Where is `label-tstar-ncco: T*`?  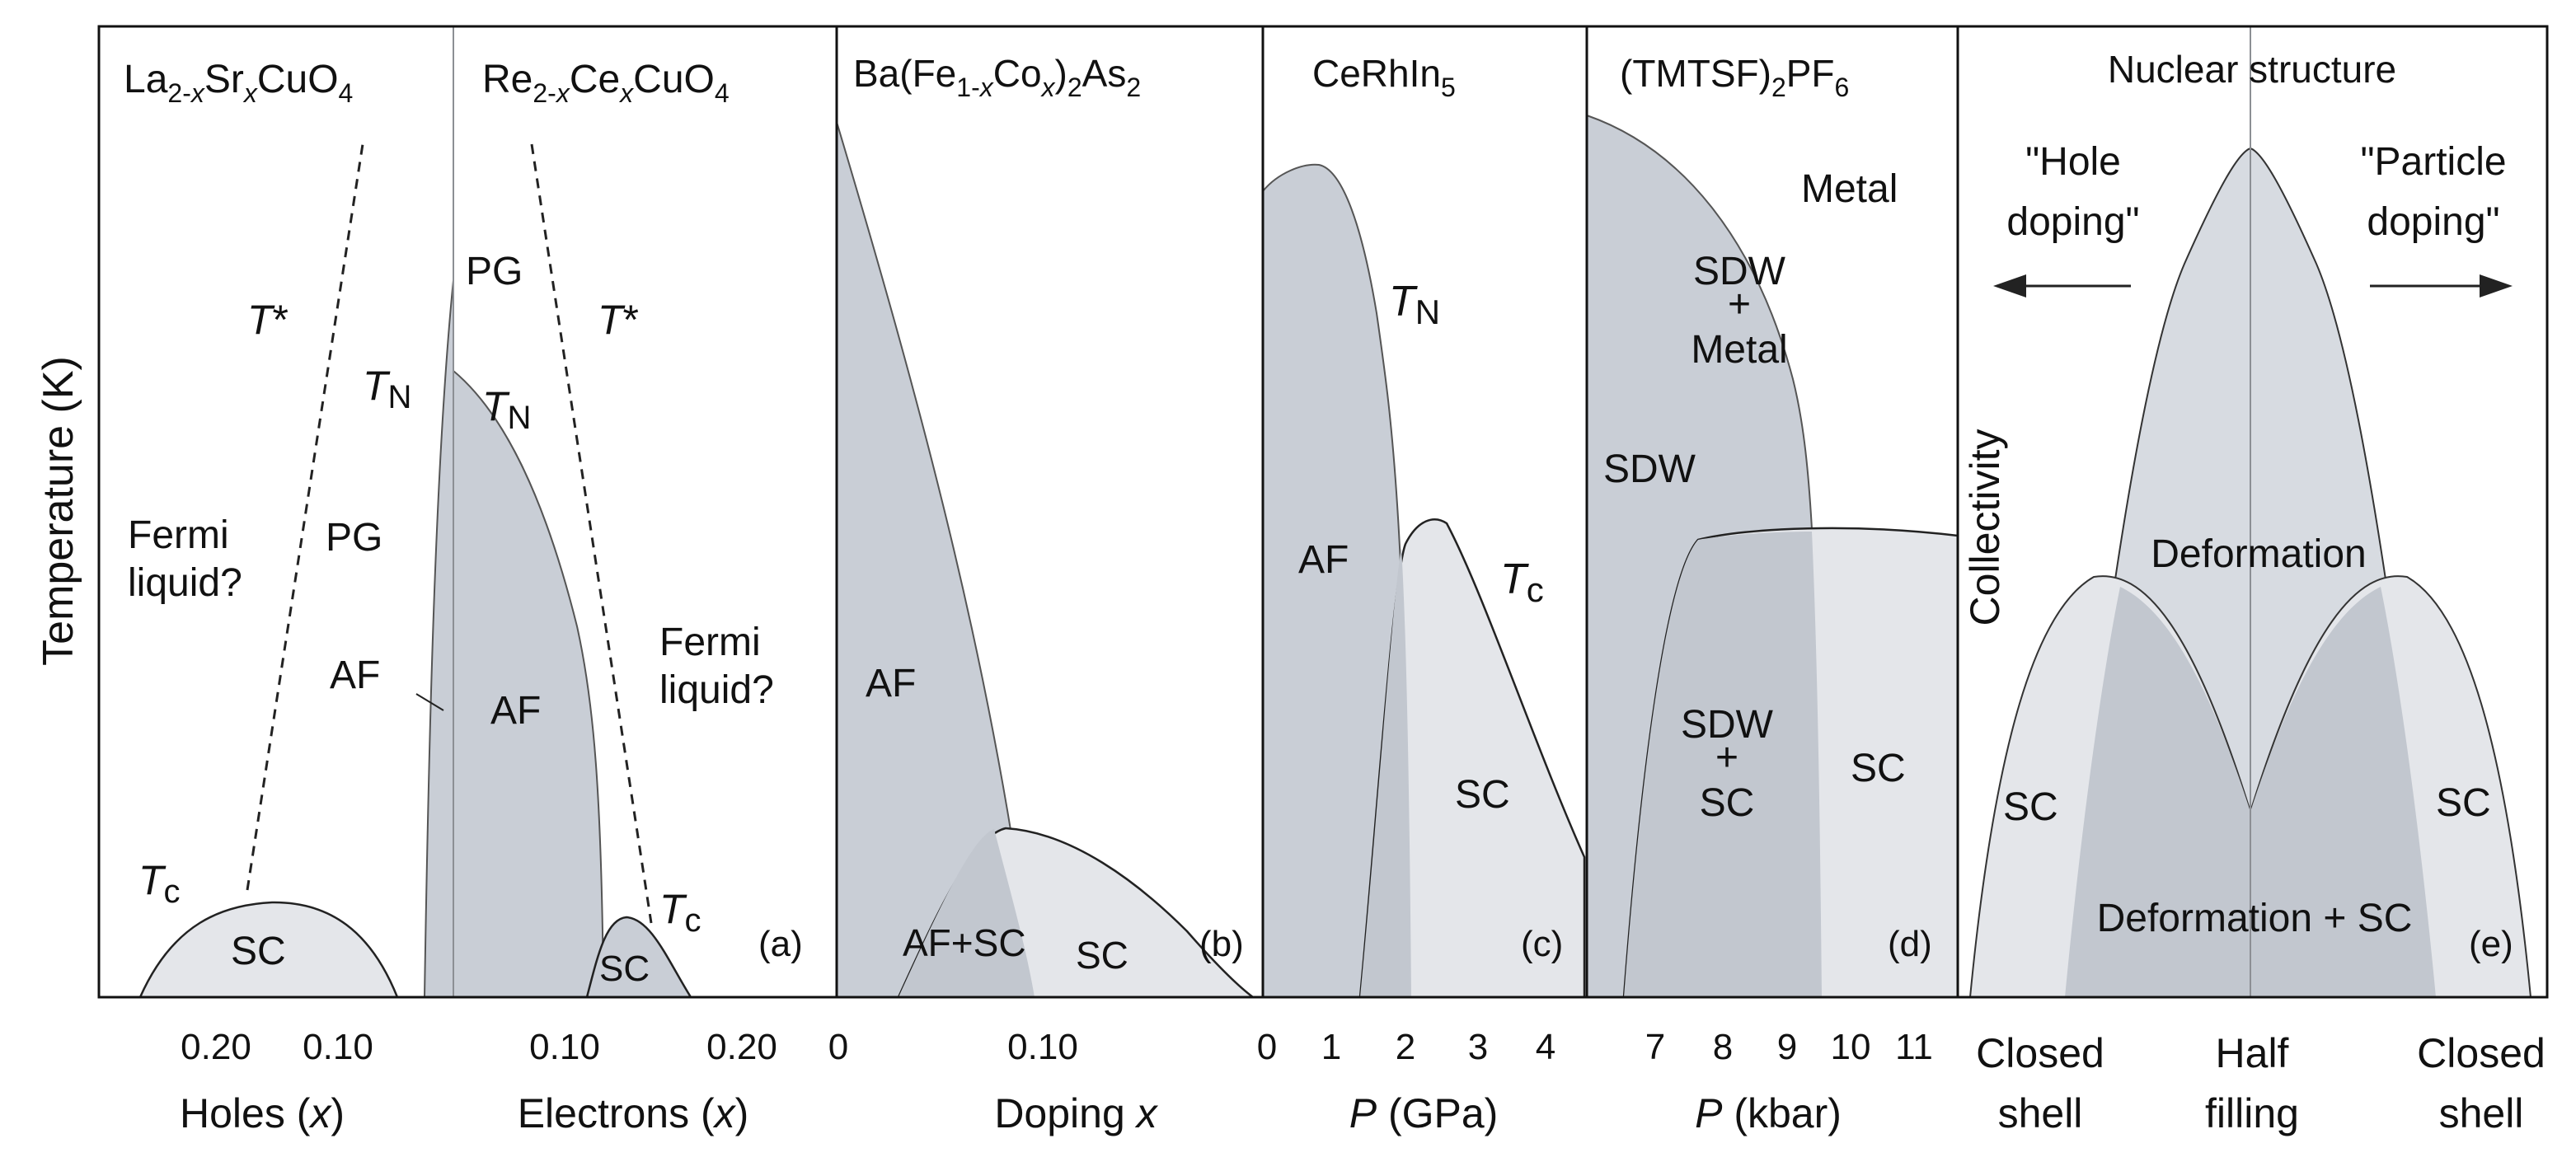
label-tstar-ncco: T* is located at coordinates (618, 320).